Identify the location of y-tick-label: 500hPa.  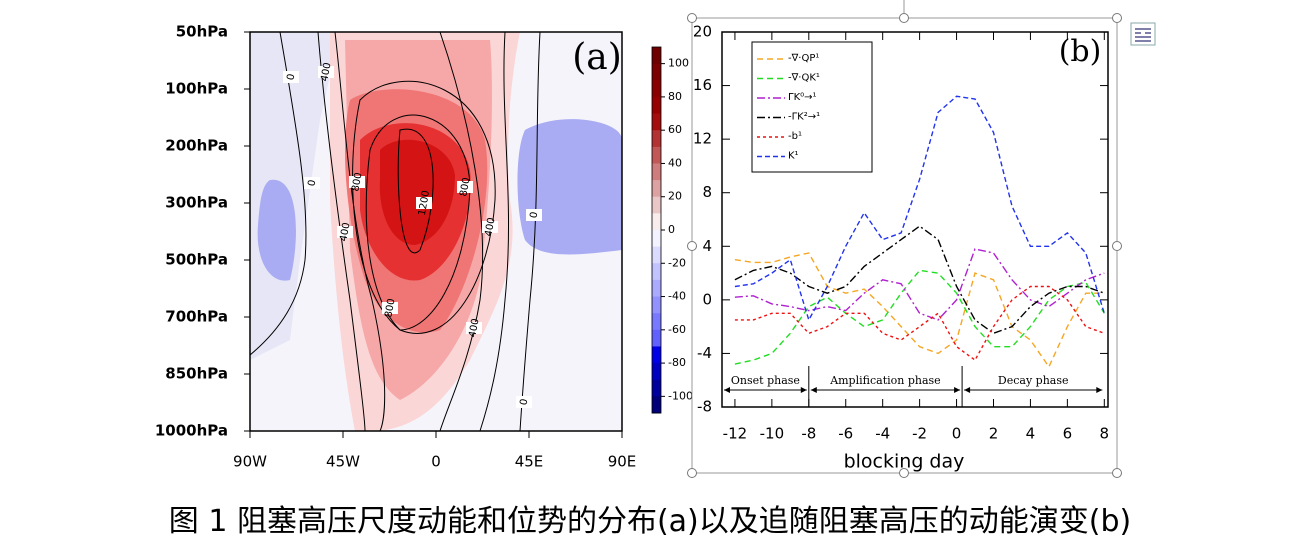
(196, 260).